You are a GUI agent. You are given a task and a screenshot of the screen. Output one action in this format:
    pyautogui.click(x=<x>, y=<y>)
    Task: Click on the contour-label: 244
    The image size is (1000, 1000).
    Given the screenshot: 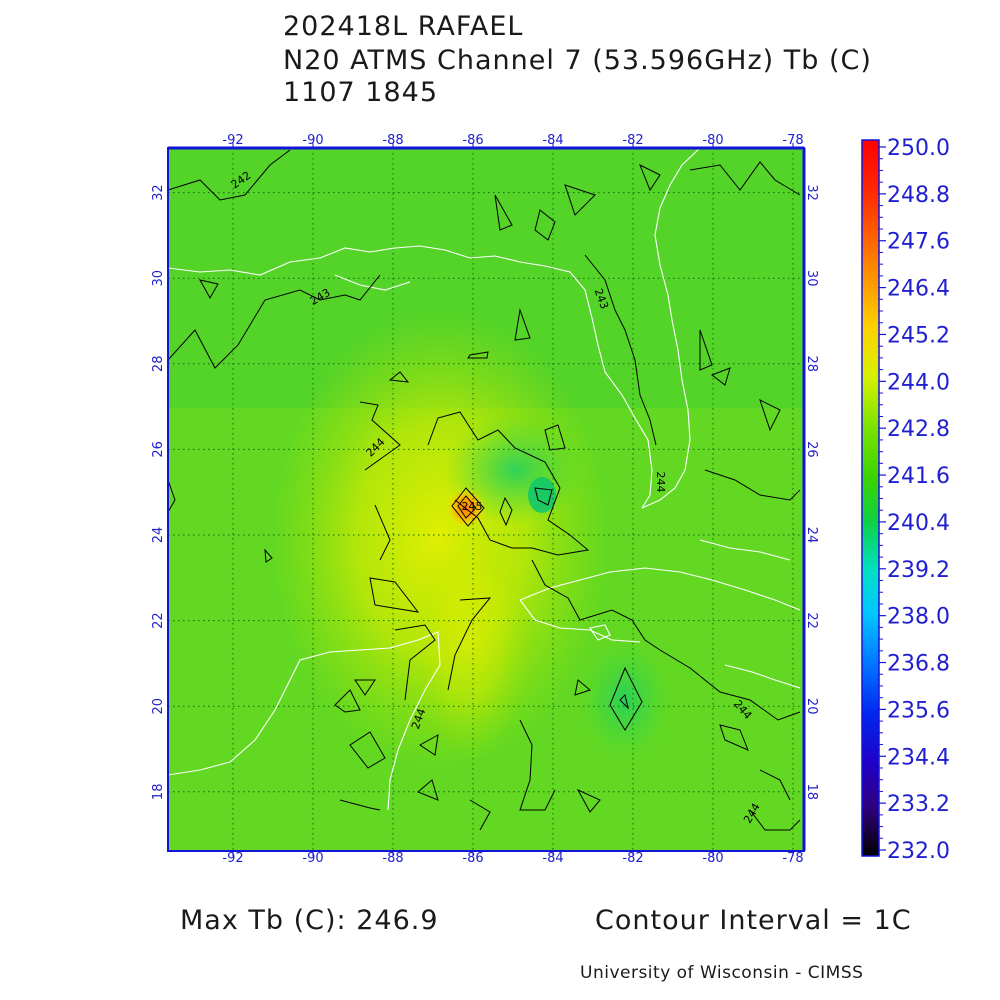 What is the action you would take?
    pyautogui.click(x=660, y=482)
    